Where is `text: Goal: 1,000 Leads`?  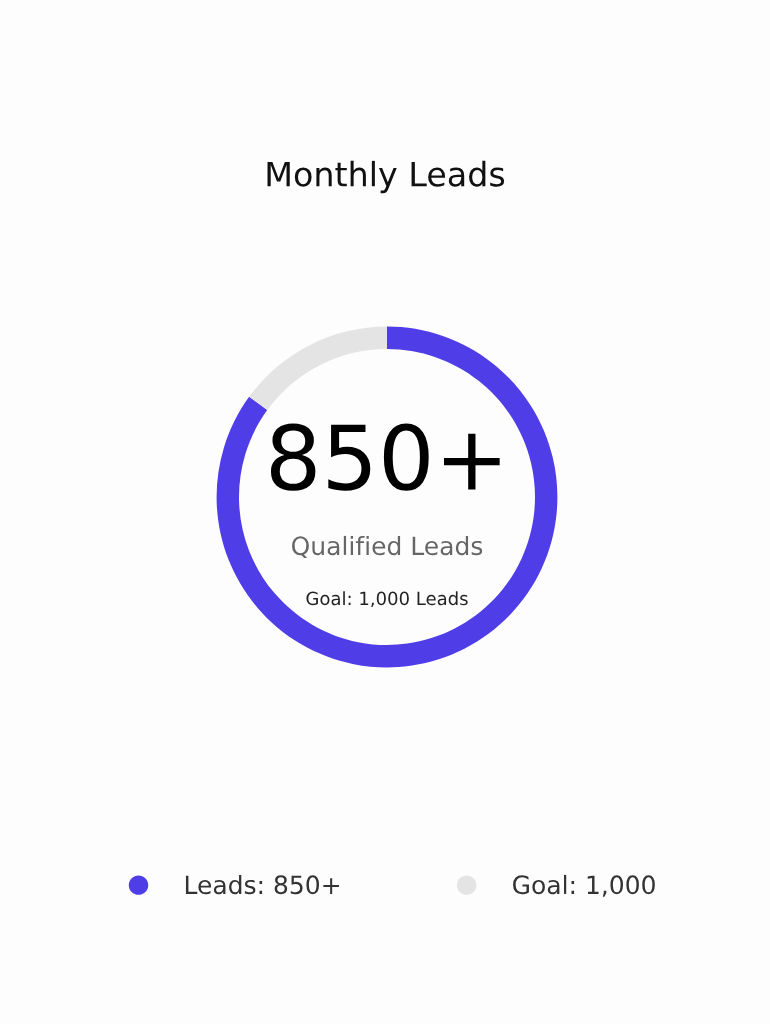 text: Goal: 1,000 Leads is located at coordinates (387, 599).